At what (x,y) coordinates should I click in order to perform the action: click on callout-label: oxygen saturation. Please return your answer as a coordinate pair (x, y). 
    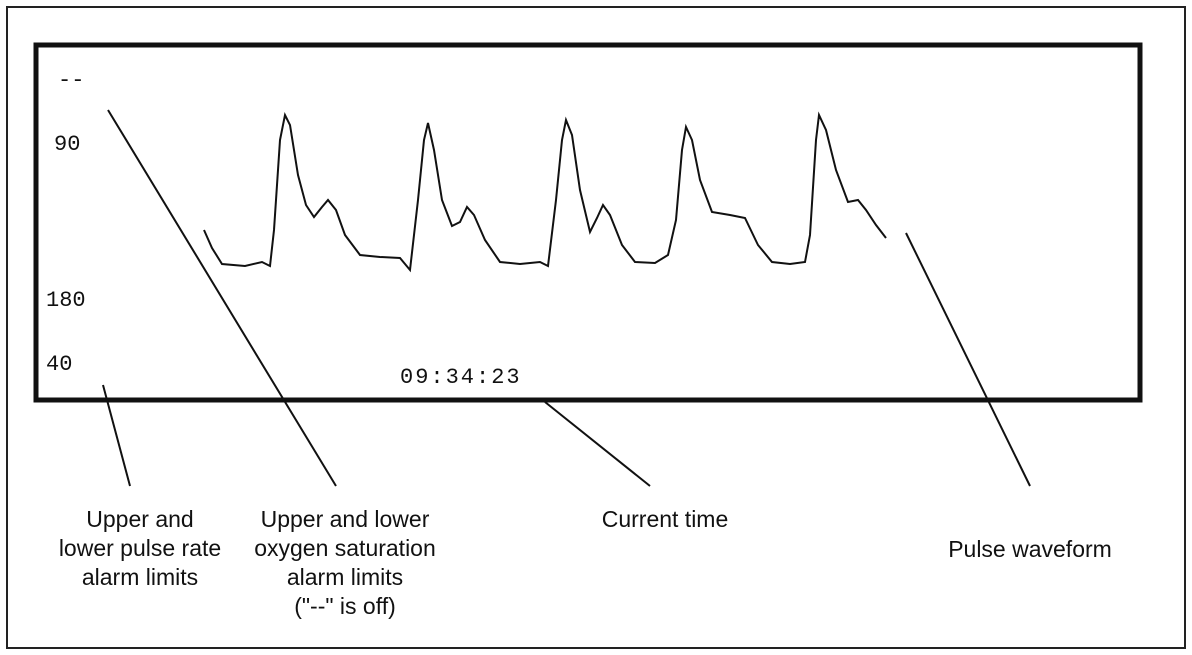
    Looking at the image, I should click on (345, 548).